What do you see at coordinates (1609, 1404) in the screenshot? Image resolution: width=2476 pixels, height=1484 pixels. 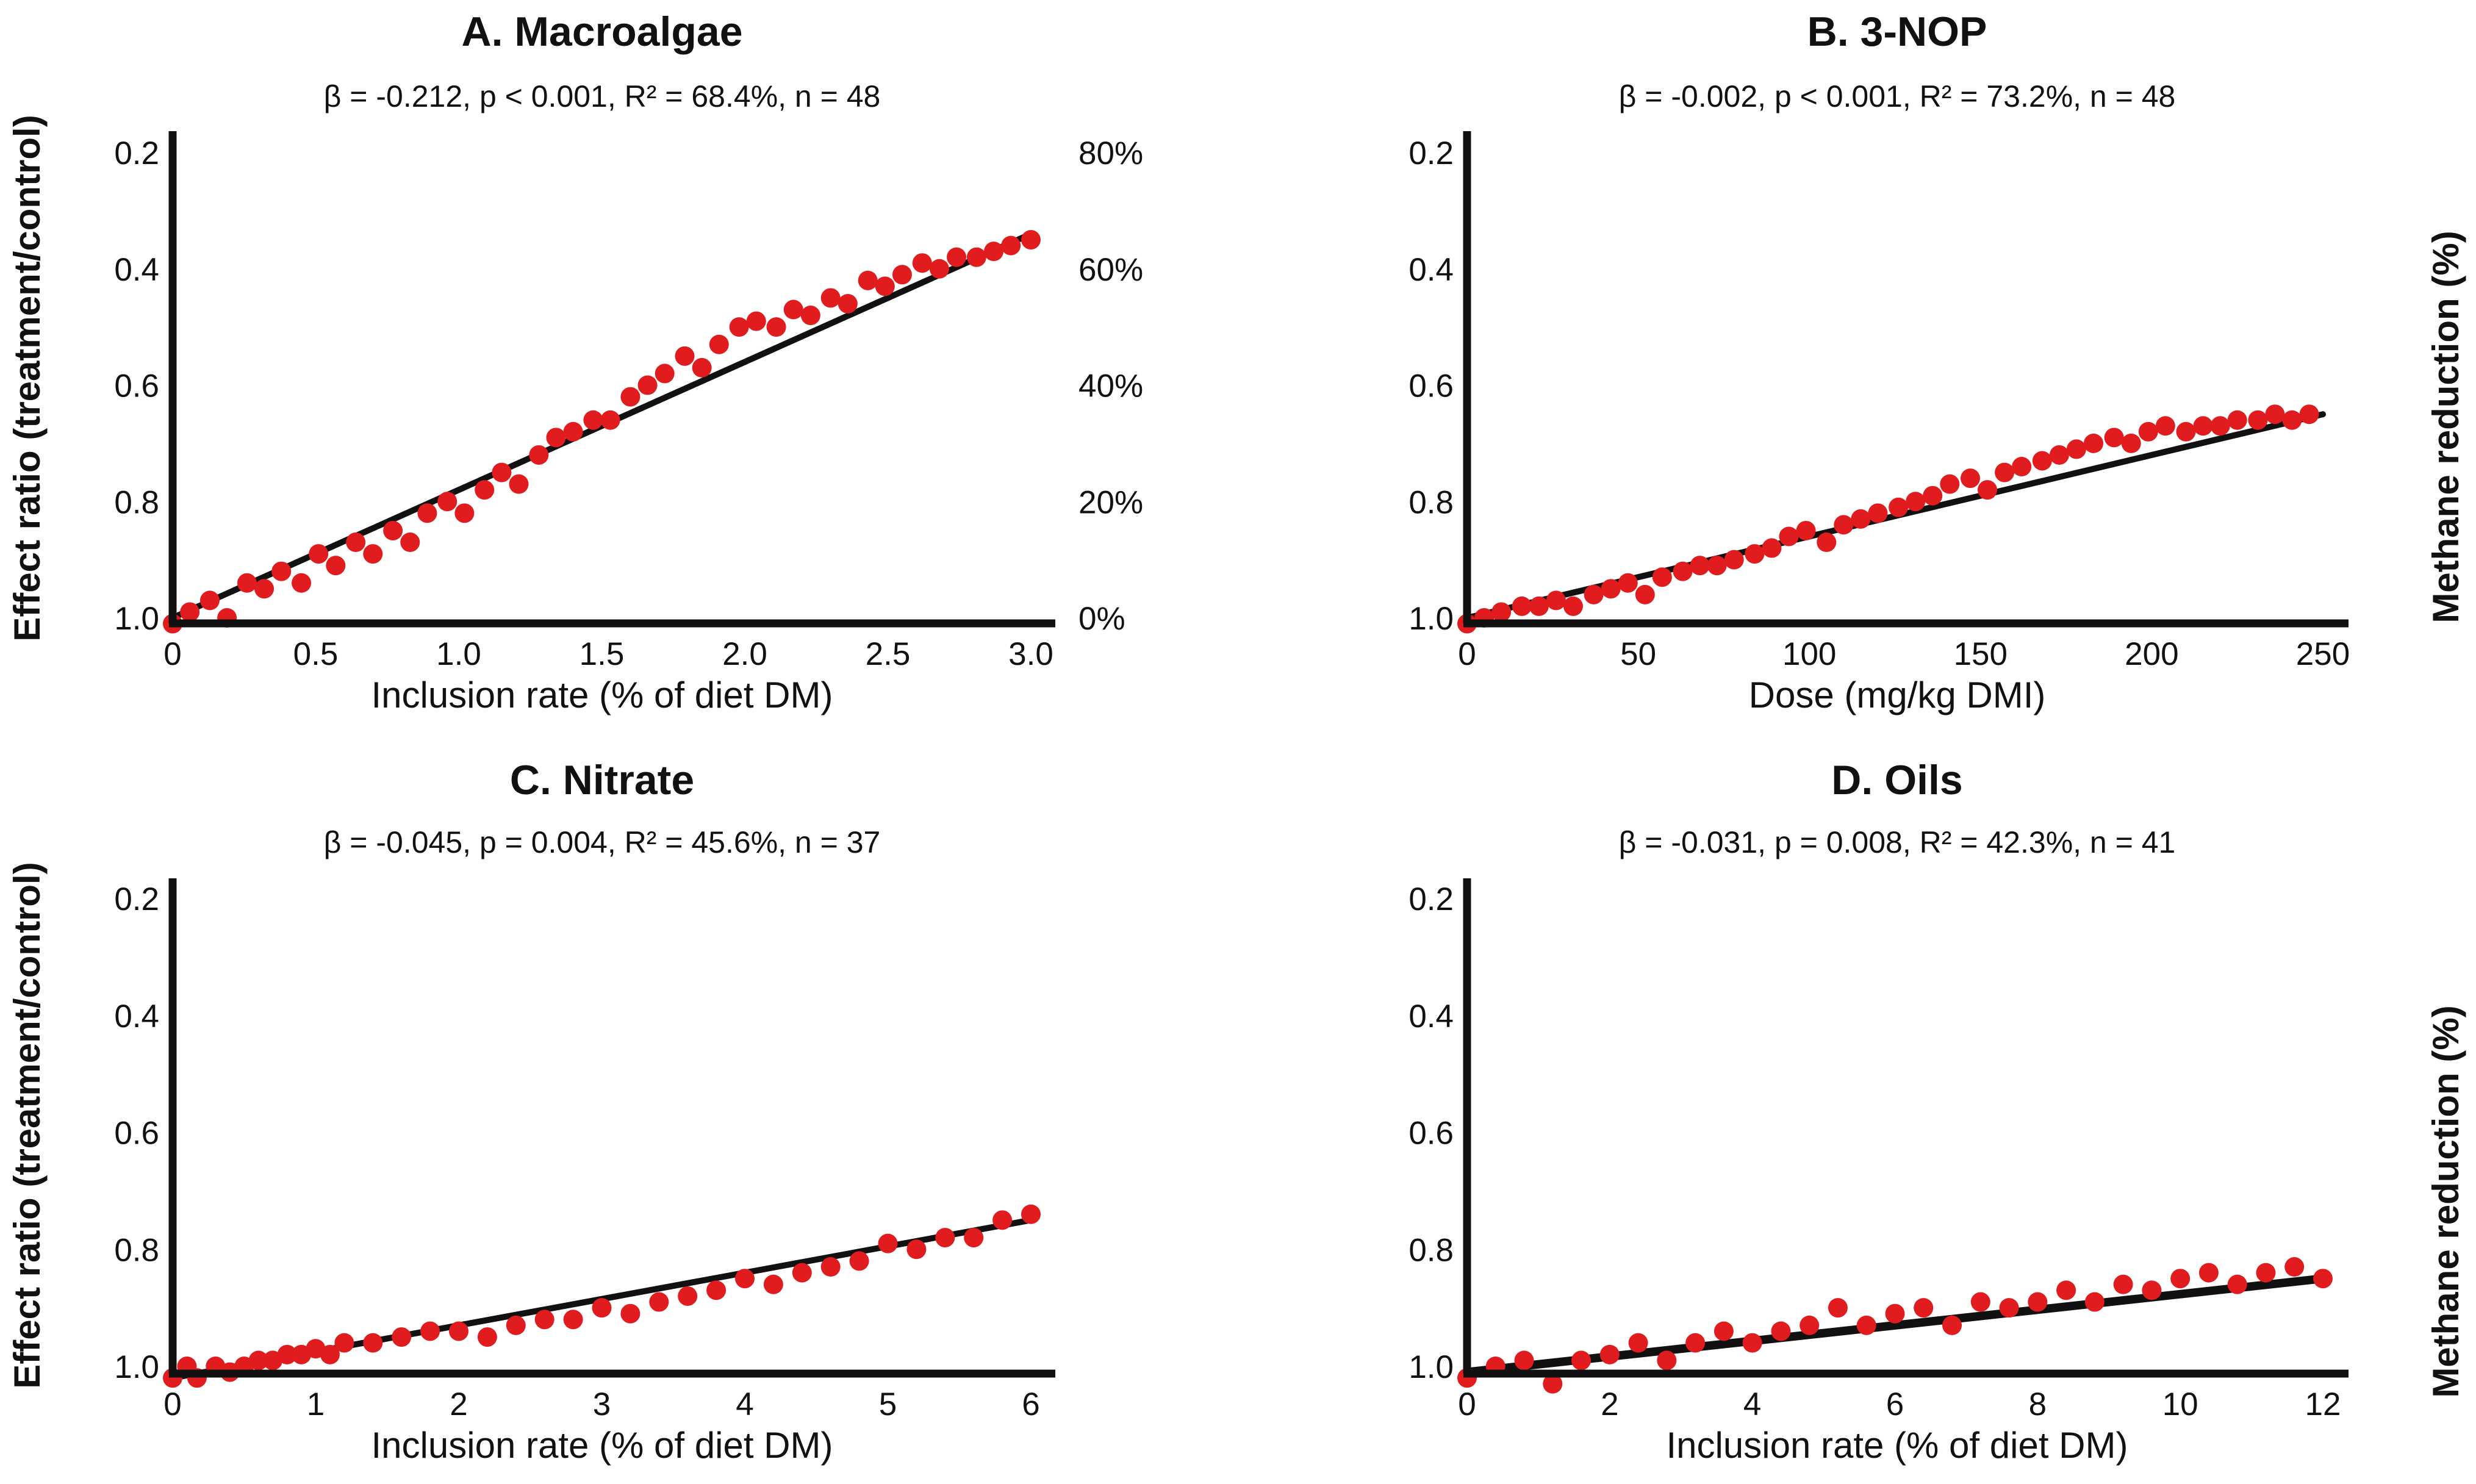 I see `x-tick-label: 2` at bounding box center [1609, 1404].